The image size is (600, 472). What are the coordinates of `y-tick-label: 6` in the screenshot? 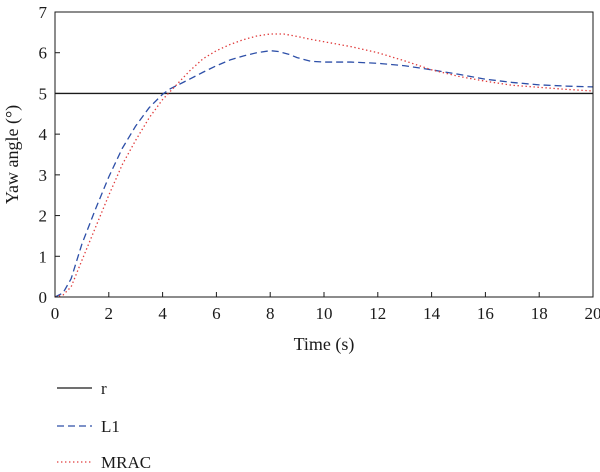 It's located at (43, 53).